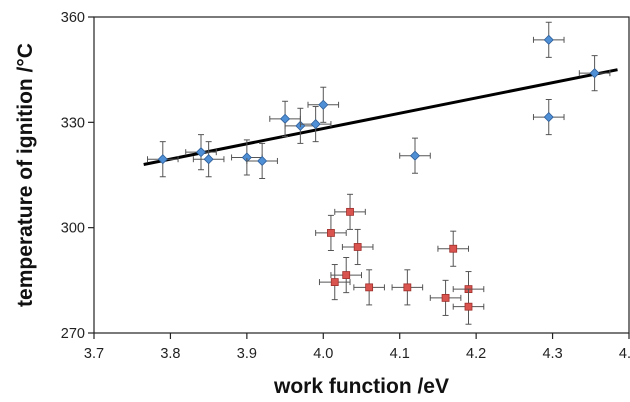 The width and height of the screenshot is (630, 402). I want to click on x-tick-label: 4.3, so click(552, 354).